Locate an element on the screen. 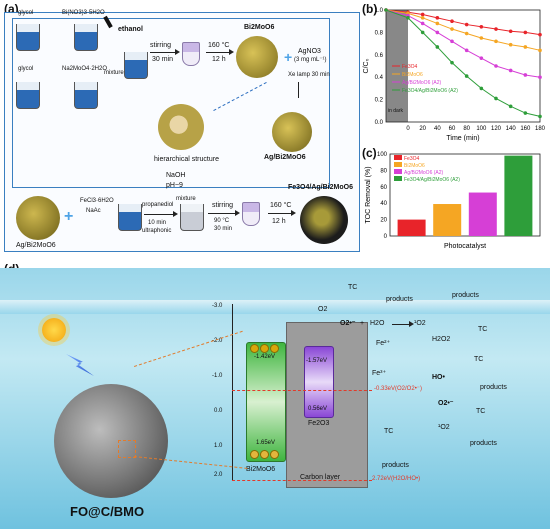 The width and height of the screenshot is (550, 529). temp-label-1: 160 °C is located at coordinates (219, 45).